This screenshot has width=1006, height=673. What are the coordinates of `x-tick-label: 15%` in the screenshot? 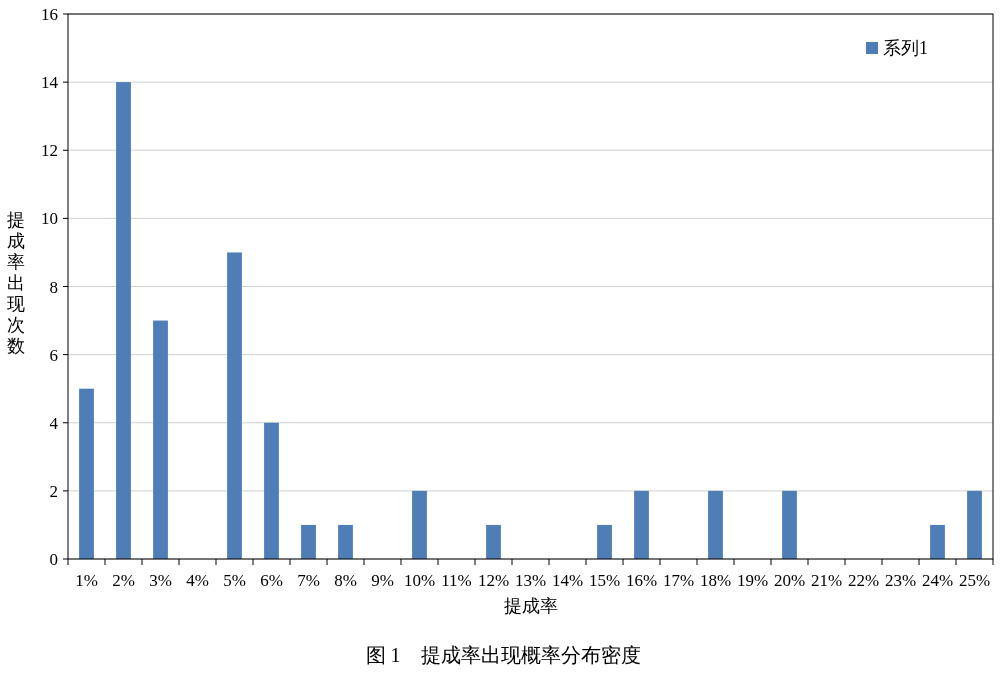 It's located at (604, 580).